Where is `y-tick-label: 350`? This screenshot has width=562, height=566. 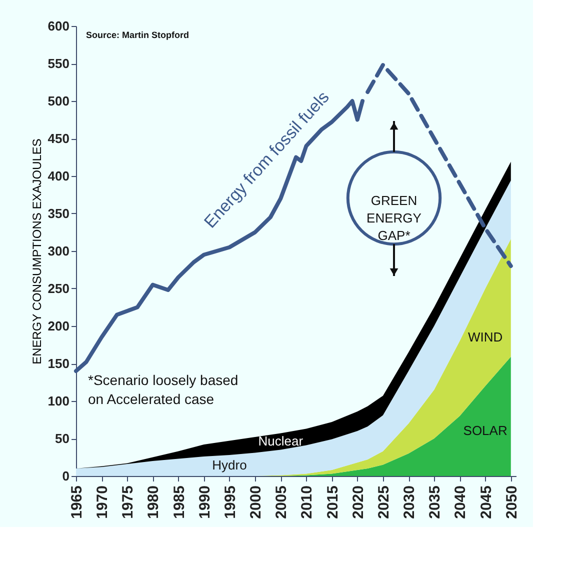 y-tick-label: 350 is located at coordinates (59, 213).